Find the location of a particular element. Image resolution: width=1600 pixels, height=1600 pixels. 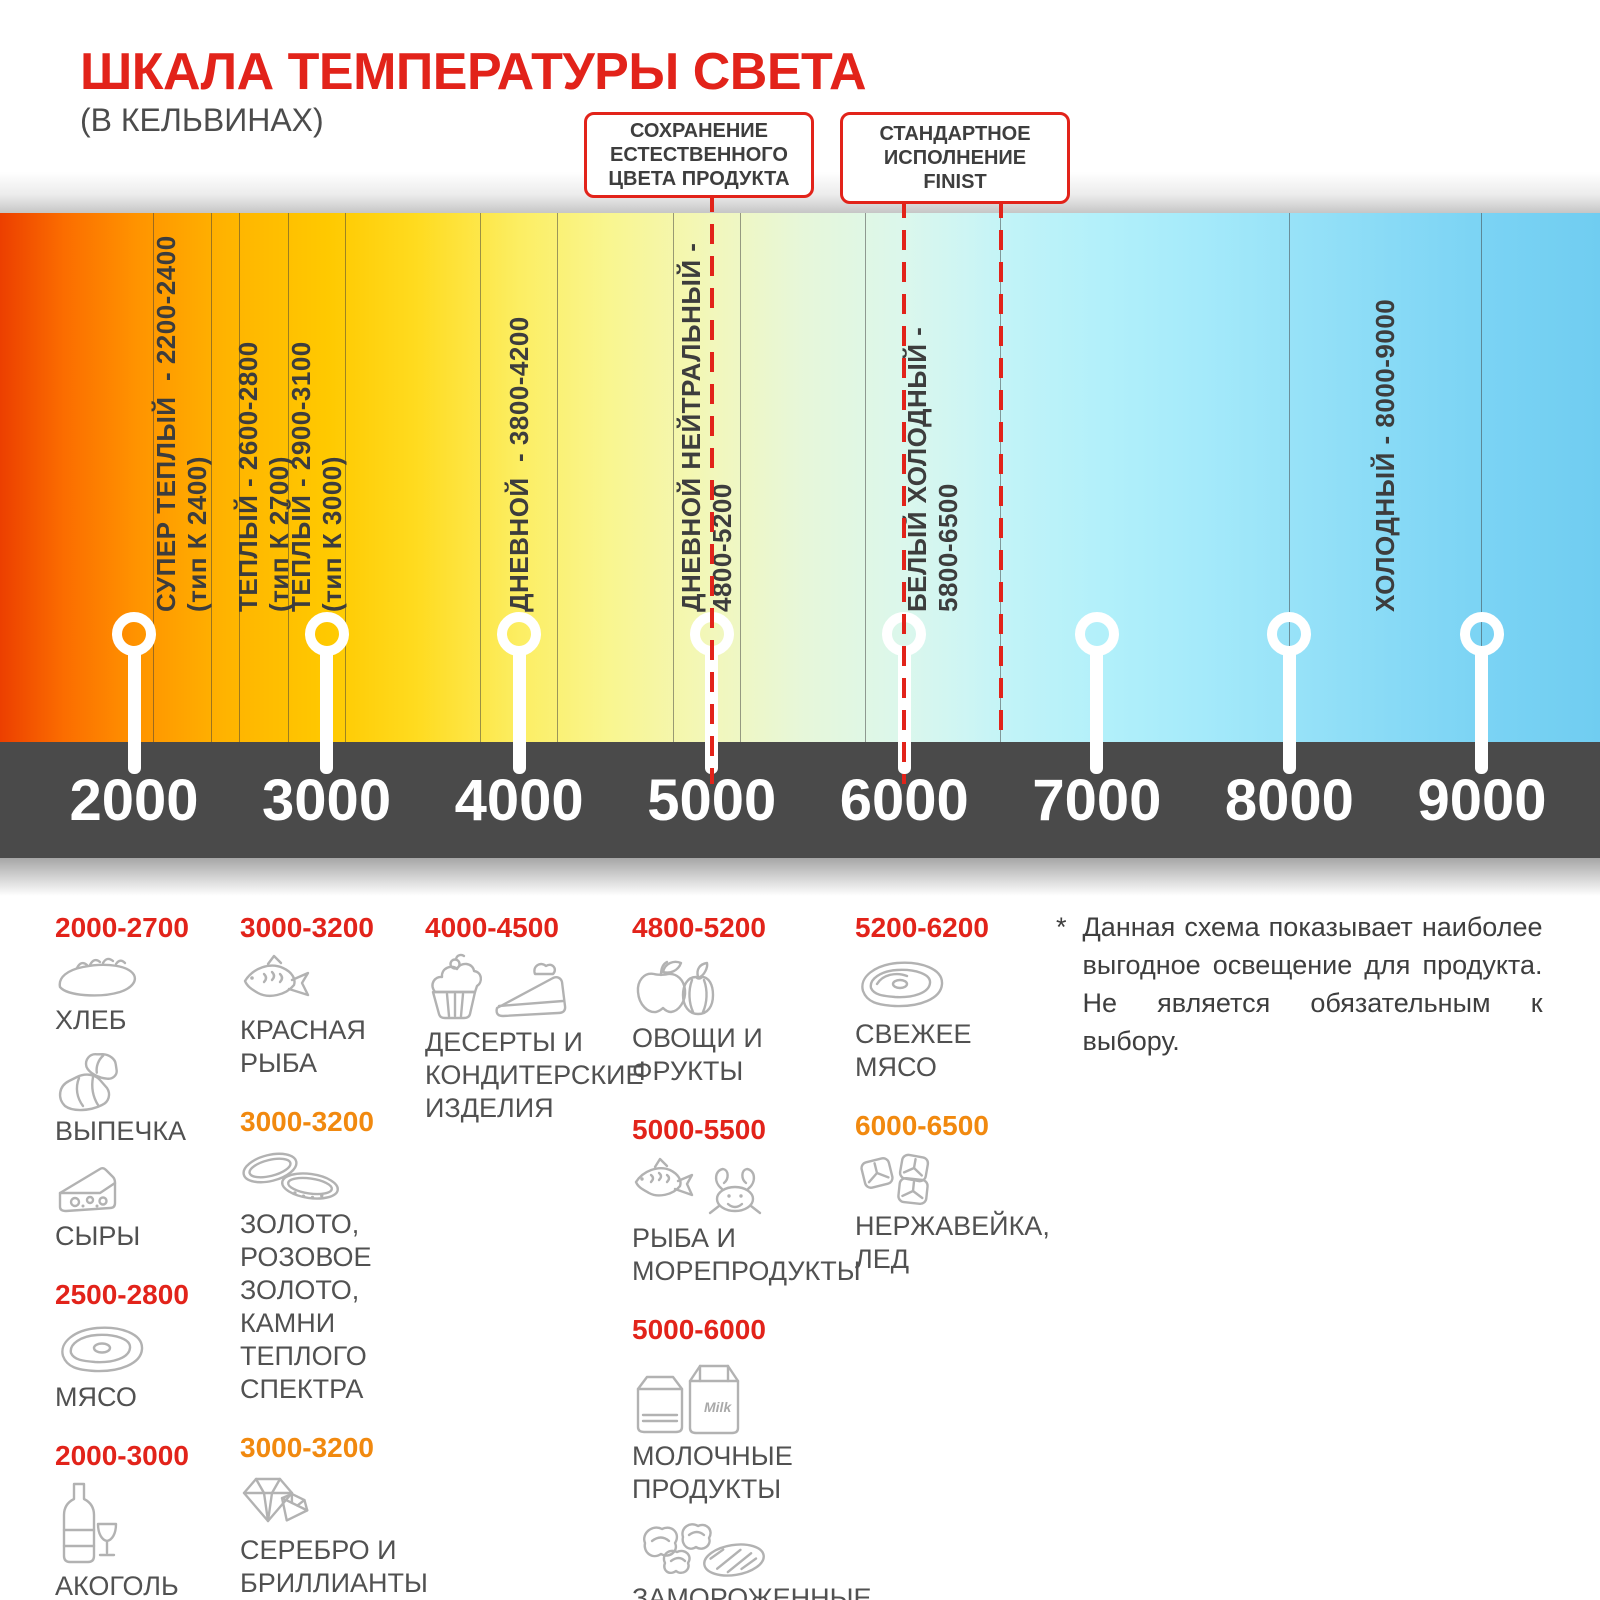

category-item: РЫБА И МОРЕПРОДУКТЫ is located at coordinates (756, 1222).